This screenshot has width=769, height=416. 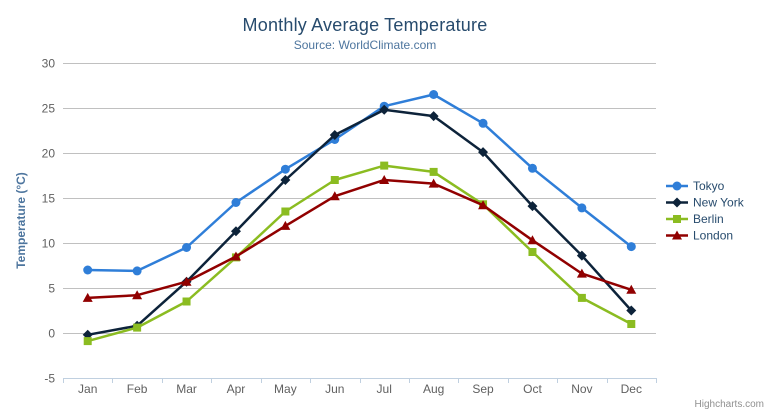 I want to click on legend-item-tokyo: Tokyo, so click(x=695, y=186).